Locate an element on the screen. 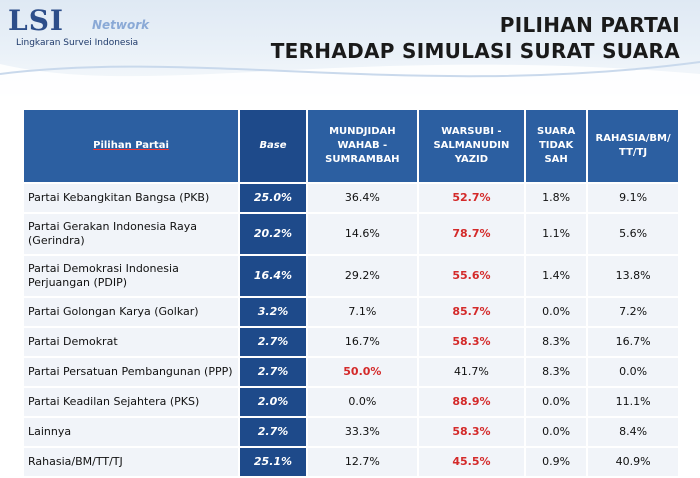 This screenshot has width=700, height=478. col2-value: 85.7% is located at coordinates (471, 312).